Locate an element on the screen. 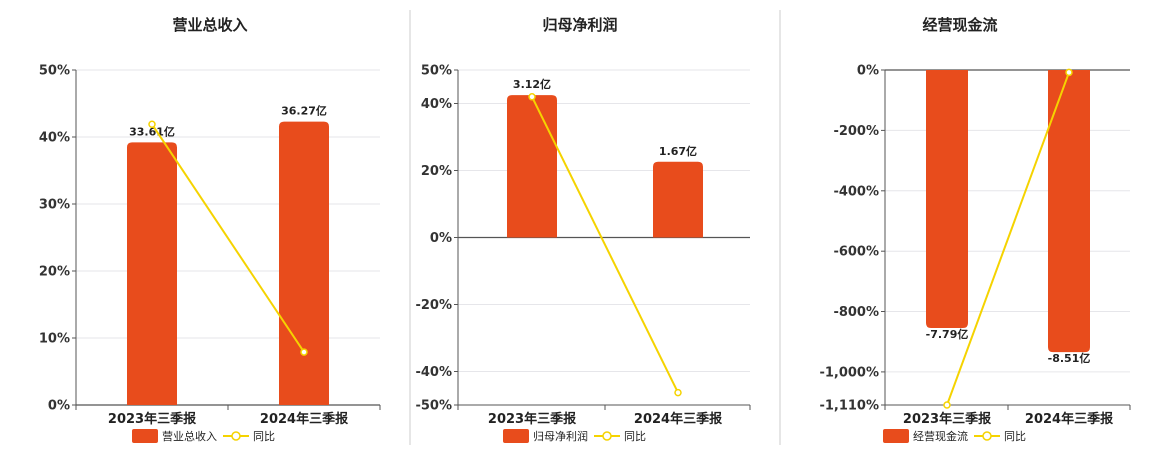 Image resolution: width=1160 pixels, height=450 pixels. bar-data-label: 33.61亿 is located at coordinates (152, 131).